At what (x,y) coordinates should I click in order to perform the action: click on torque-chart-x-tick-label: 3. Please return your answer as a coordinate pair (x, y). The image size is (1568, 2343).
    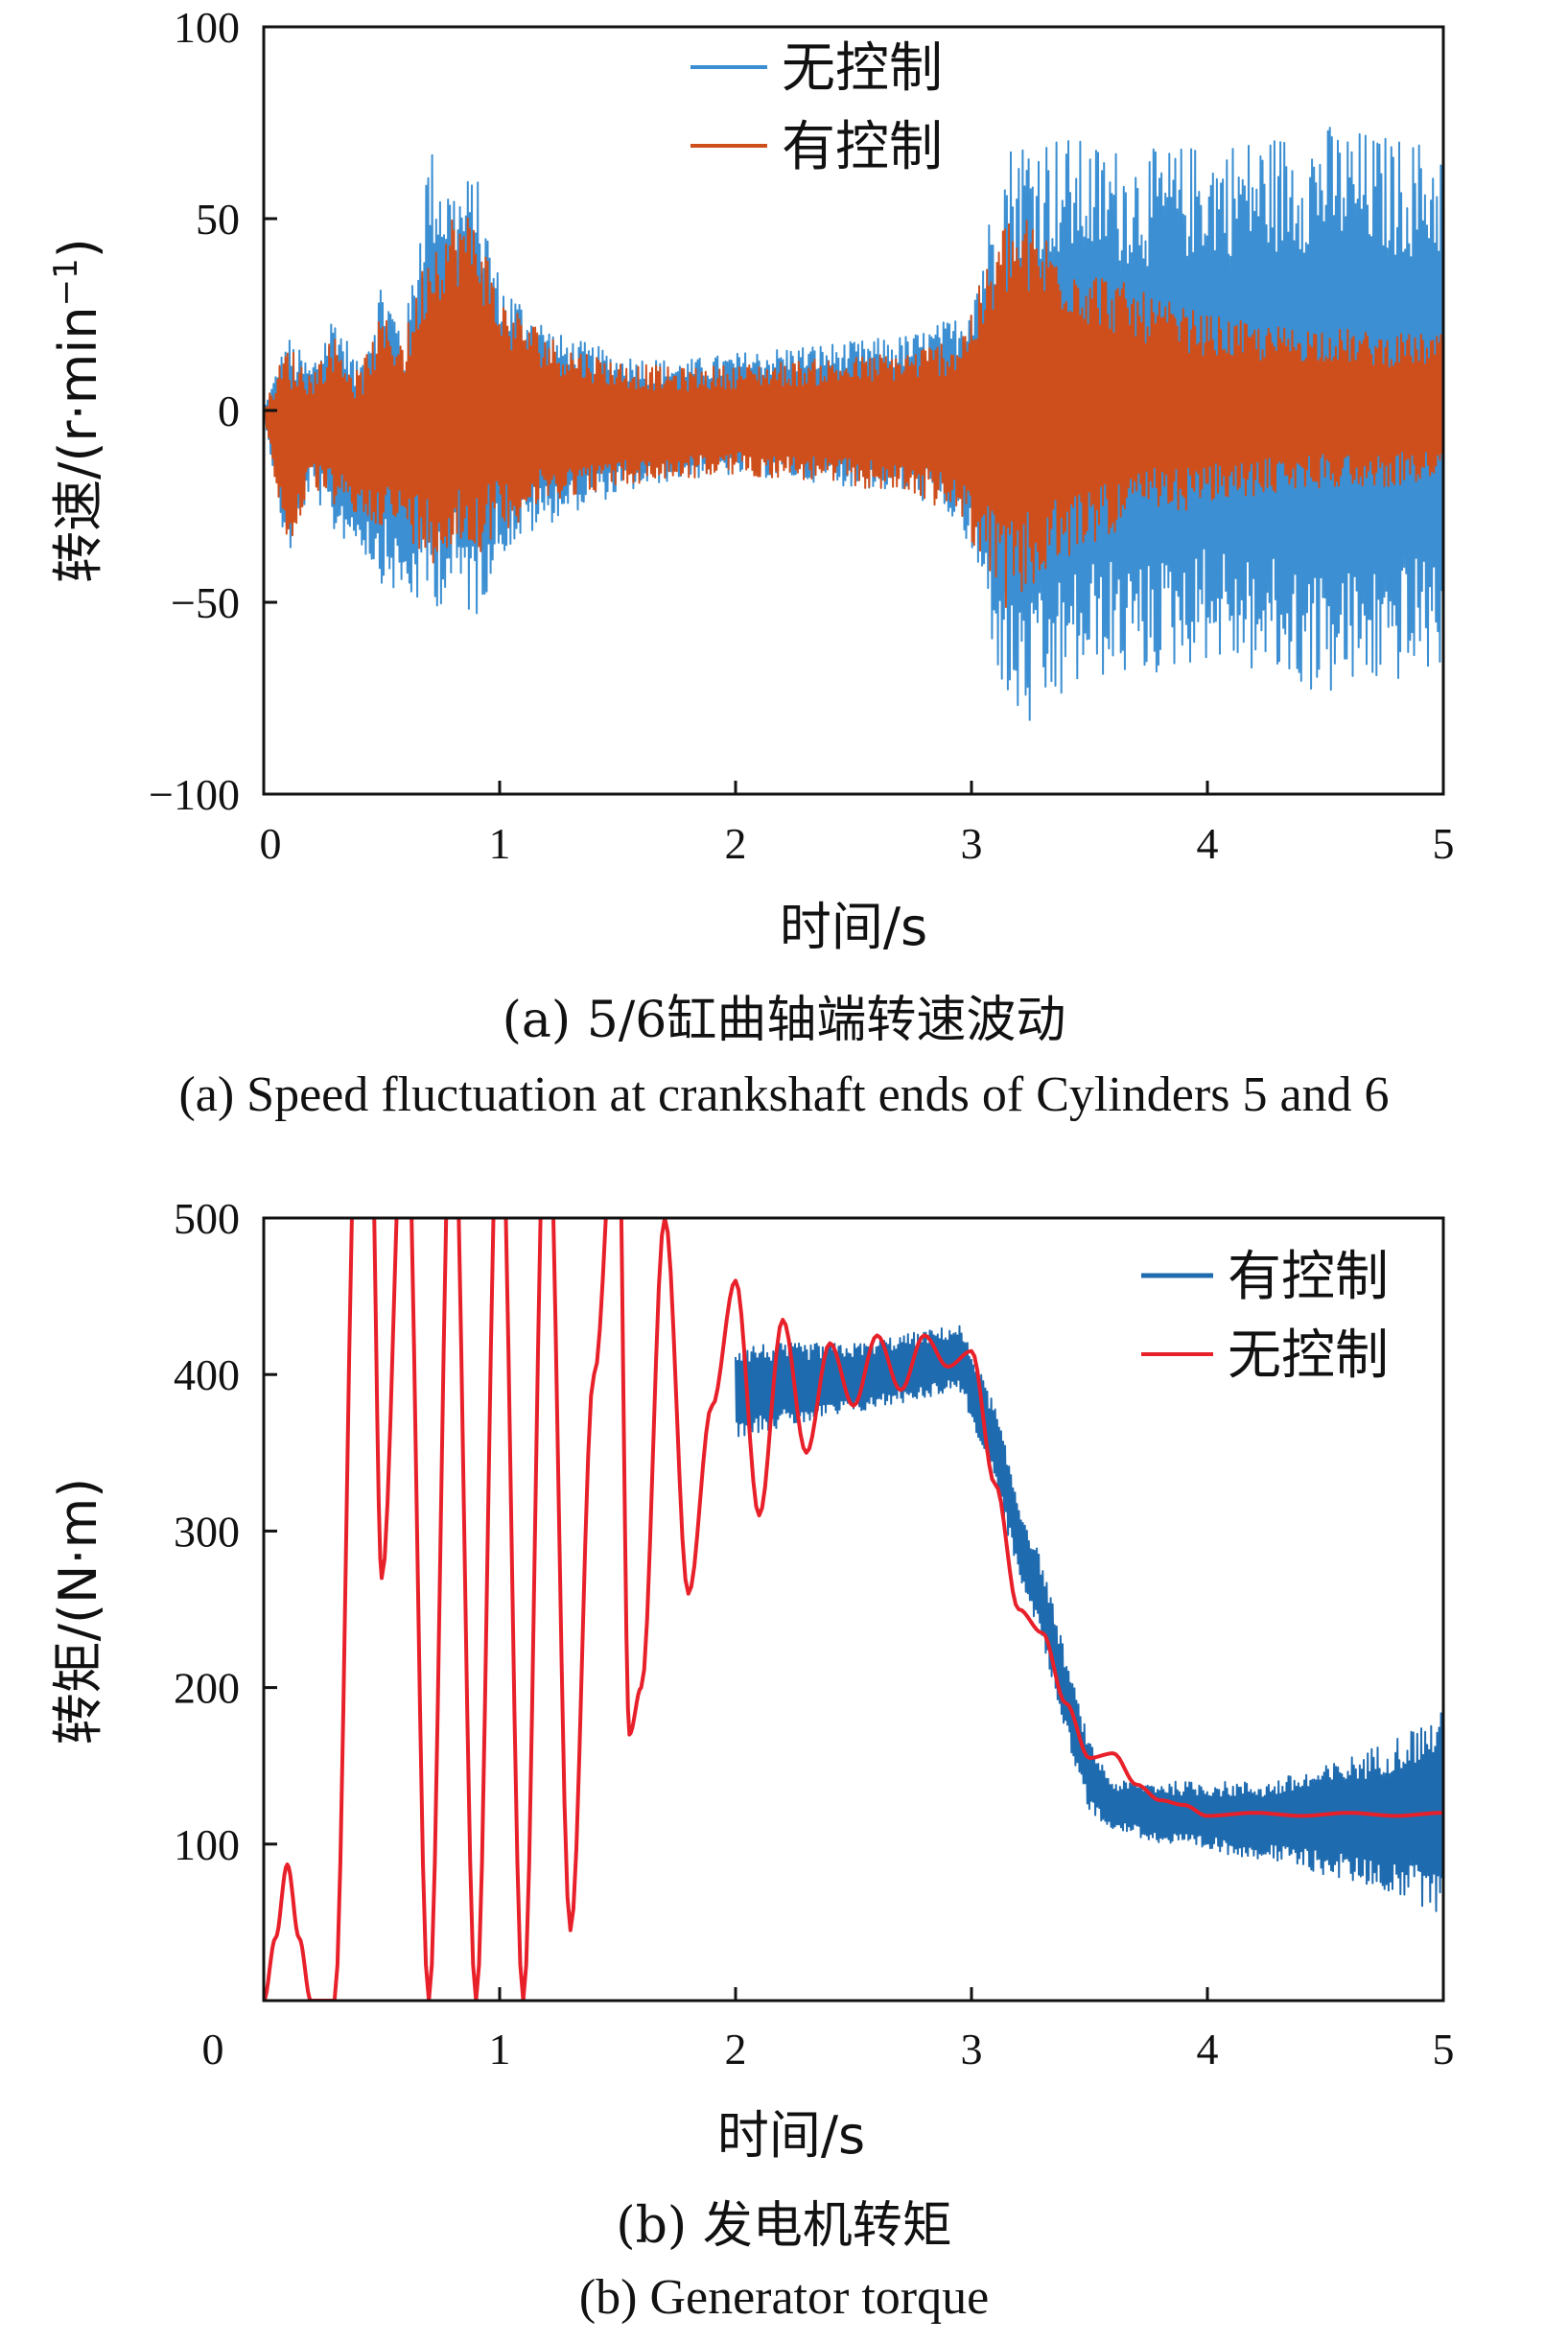
    Looking at the image, I should click on (972, 2049).